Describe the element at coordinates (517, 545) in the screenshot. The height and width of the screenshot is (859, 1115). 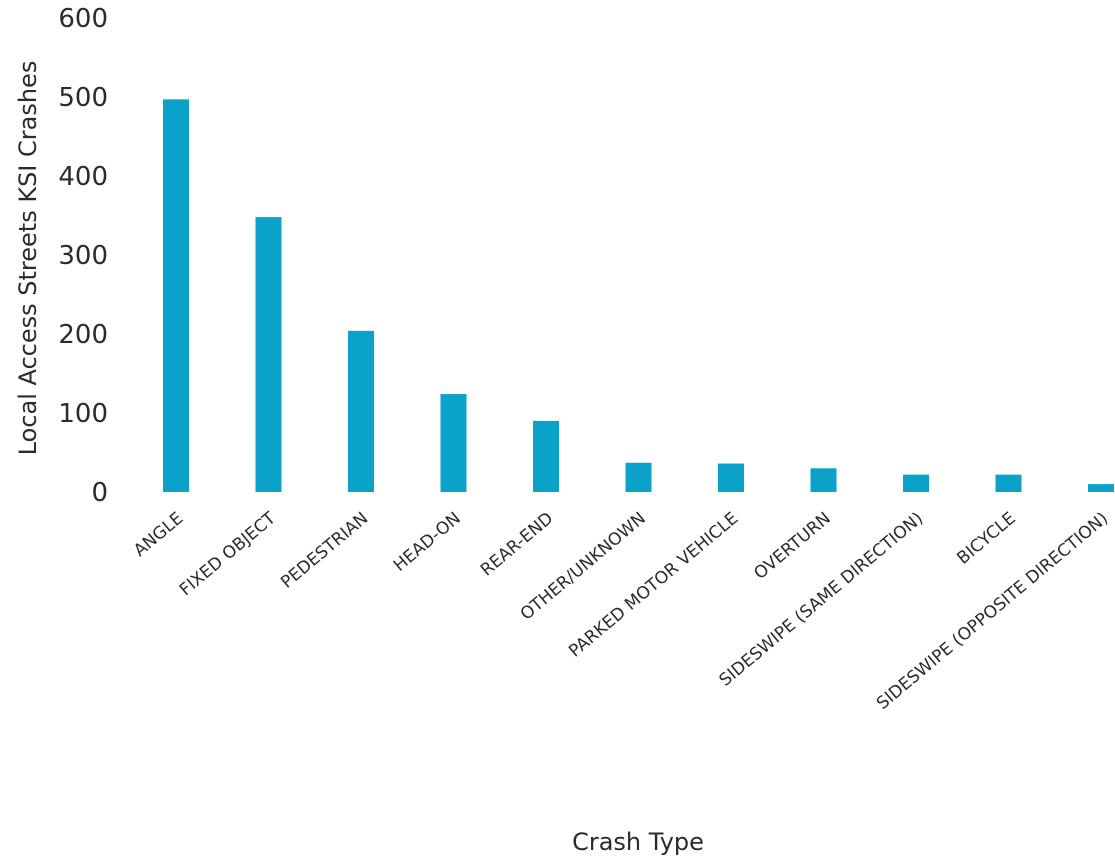
I see `x-tick-label: REAR-END` at that location.